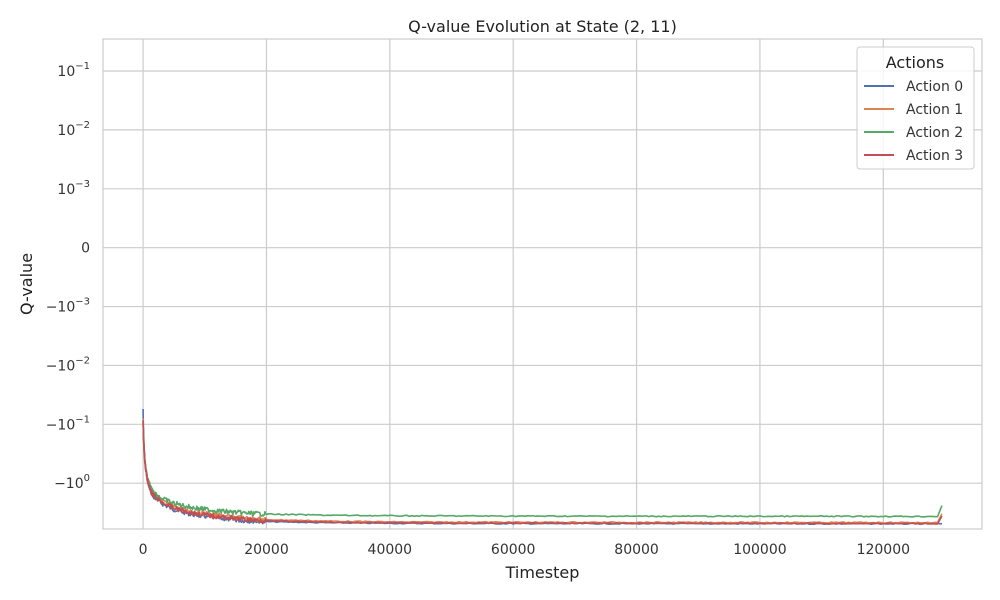  I want to click on y-tick-label-2: 10⁻³, so click(73, 188).